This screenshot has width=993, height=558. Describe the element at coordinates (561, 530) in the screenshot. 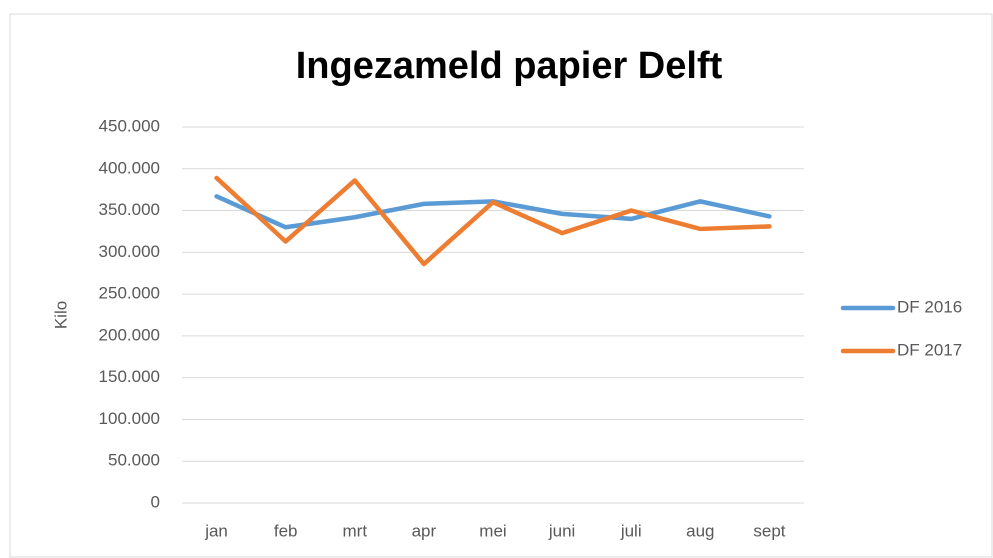

I see `x-tick-label: juni` at that location.